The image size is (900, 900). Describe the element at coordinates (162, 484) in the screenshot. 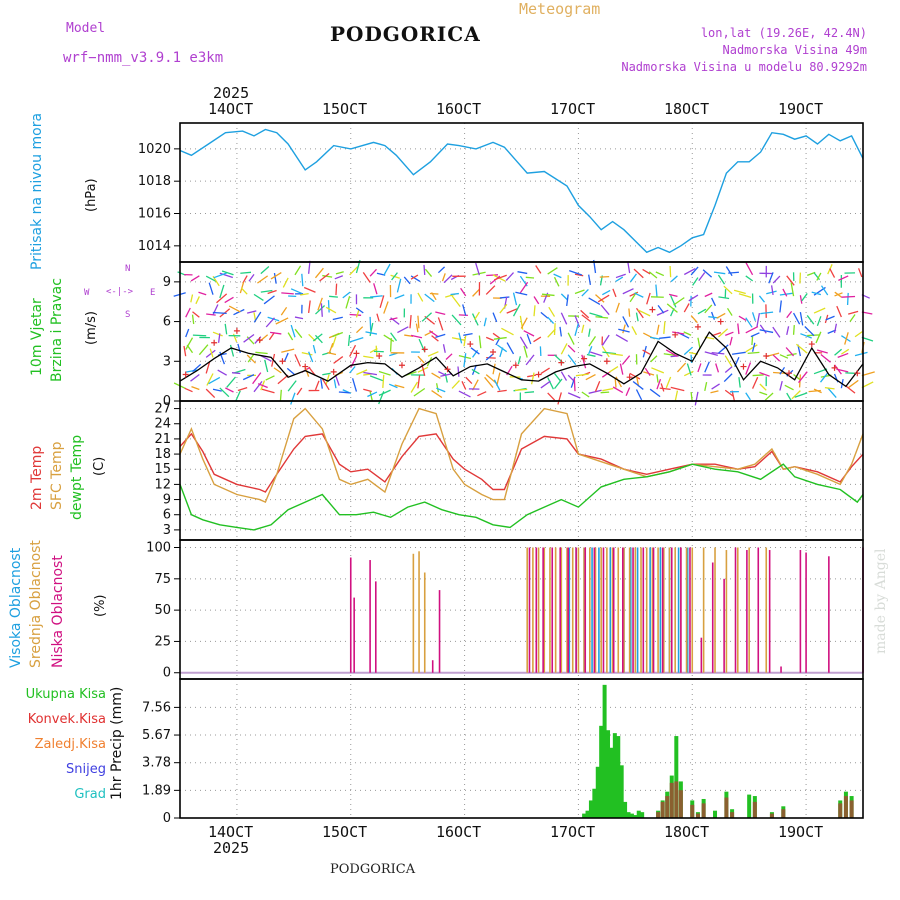

I see `y-tick-label: 12` at that location.